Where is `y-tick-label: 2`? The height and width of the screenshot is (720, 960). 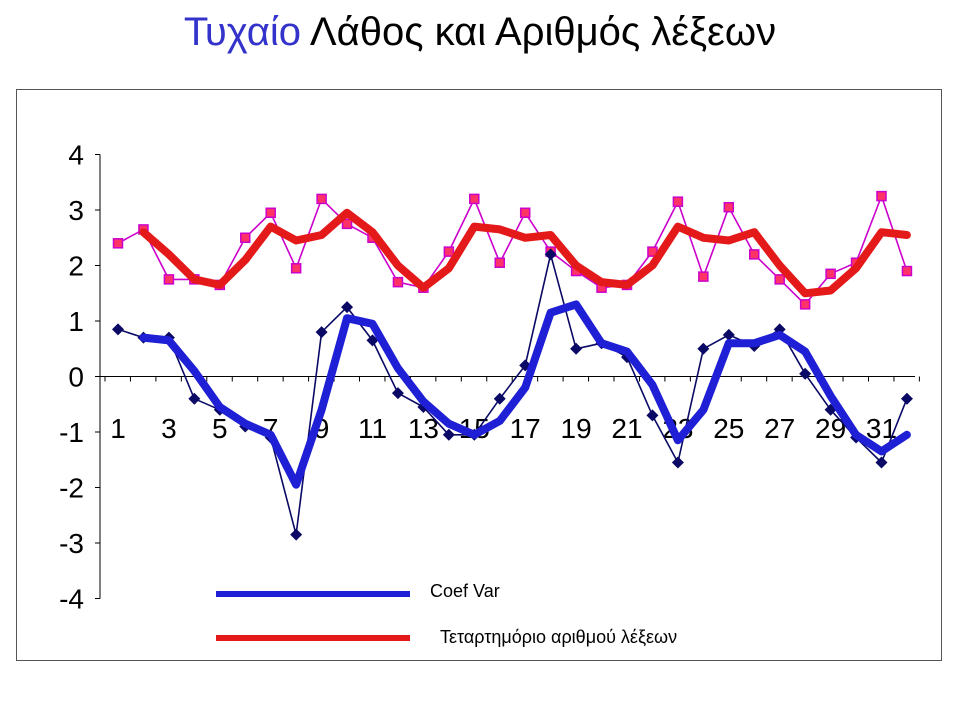
y-tick-label: 2 is located at coordinates (76, 266).